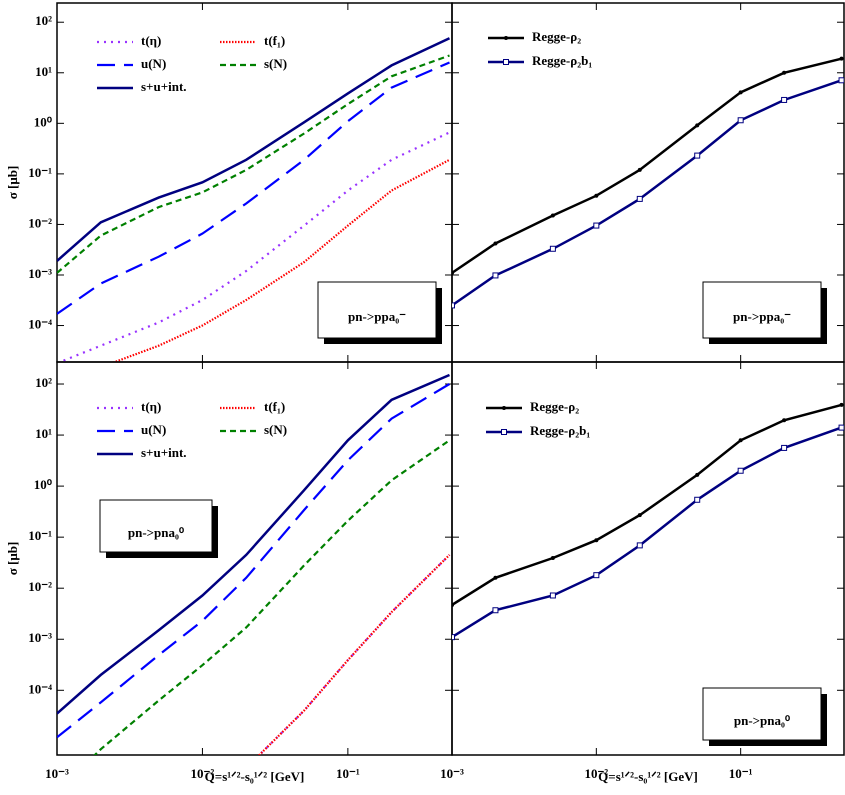  I want to click on x-tick-label: 10⁻², so click(203, 773).